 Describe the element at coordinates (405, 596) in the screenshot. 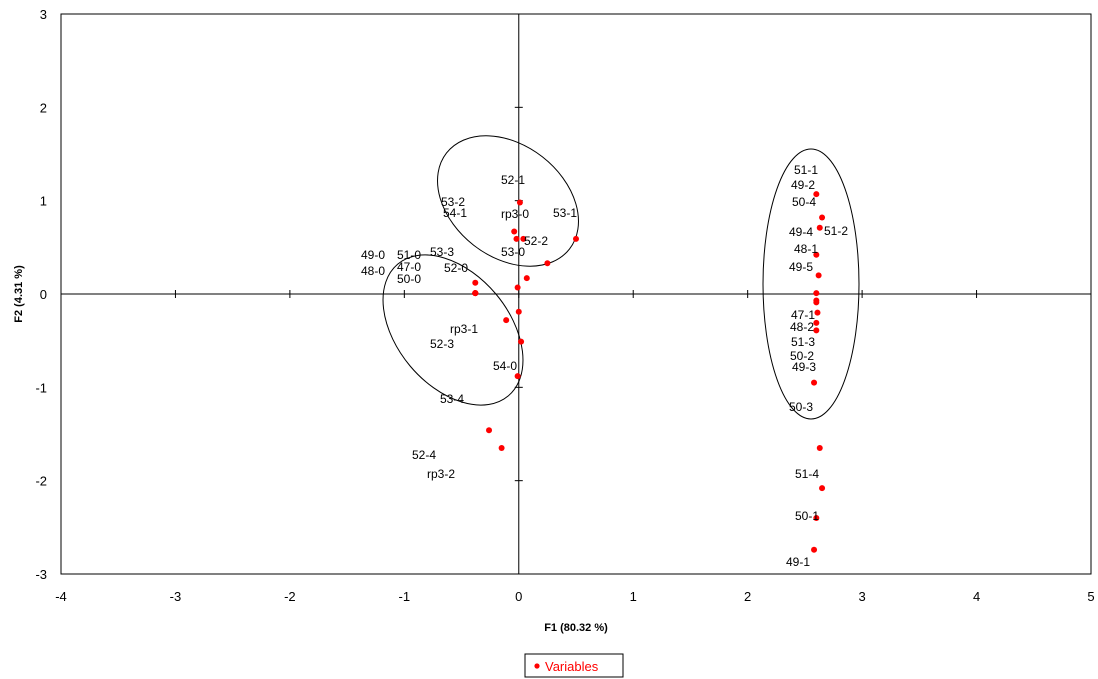

I see `x-tick-label: -1` at that location.